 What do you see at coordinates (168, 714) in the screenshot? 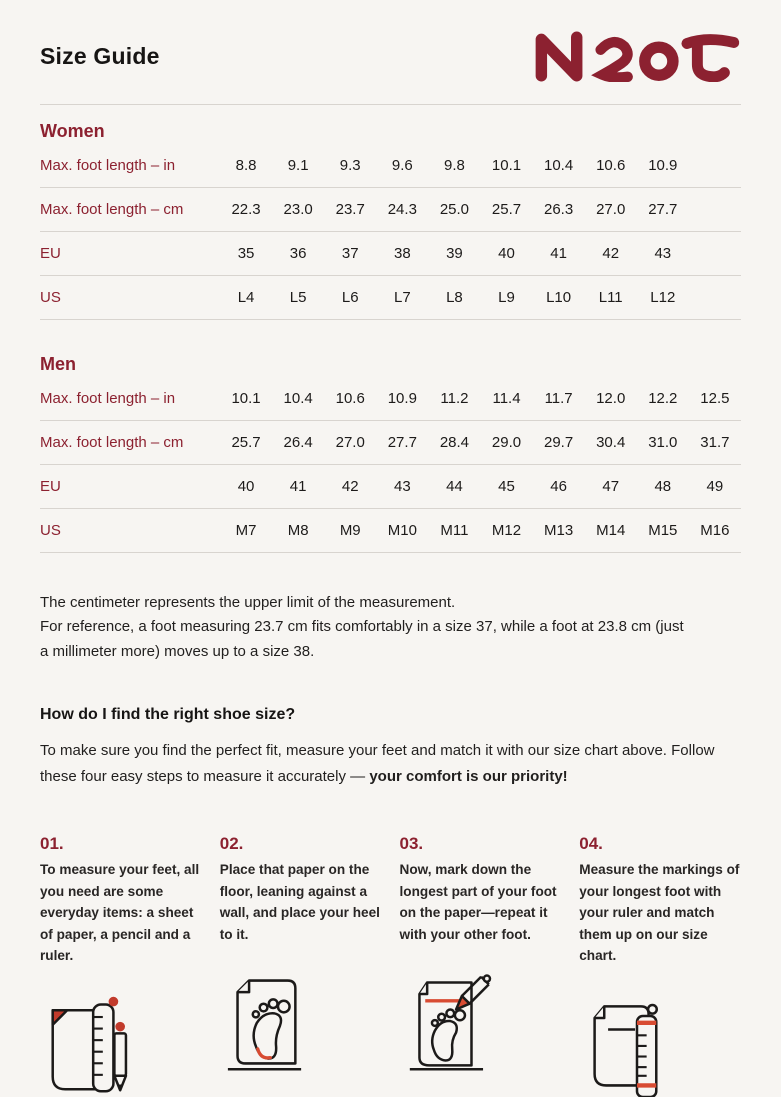
I see `how-to-heading: How do I find the right shoe size?` at bounding box center [168, 714].